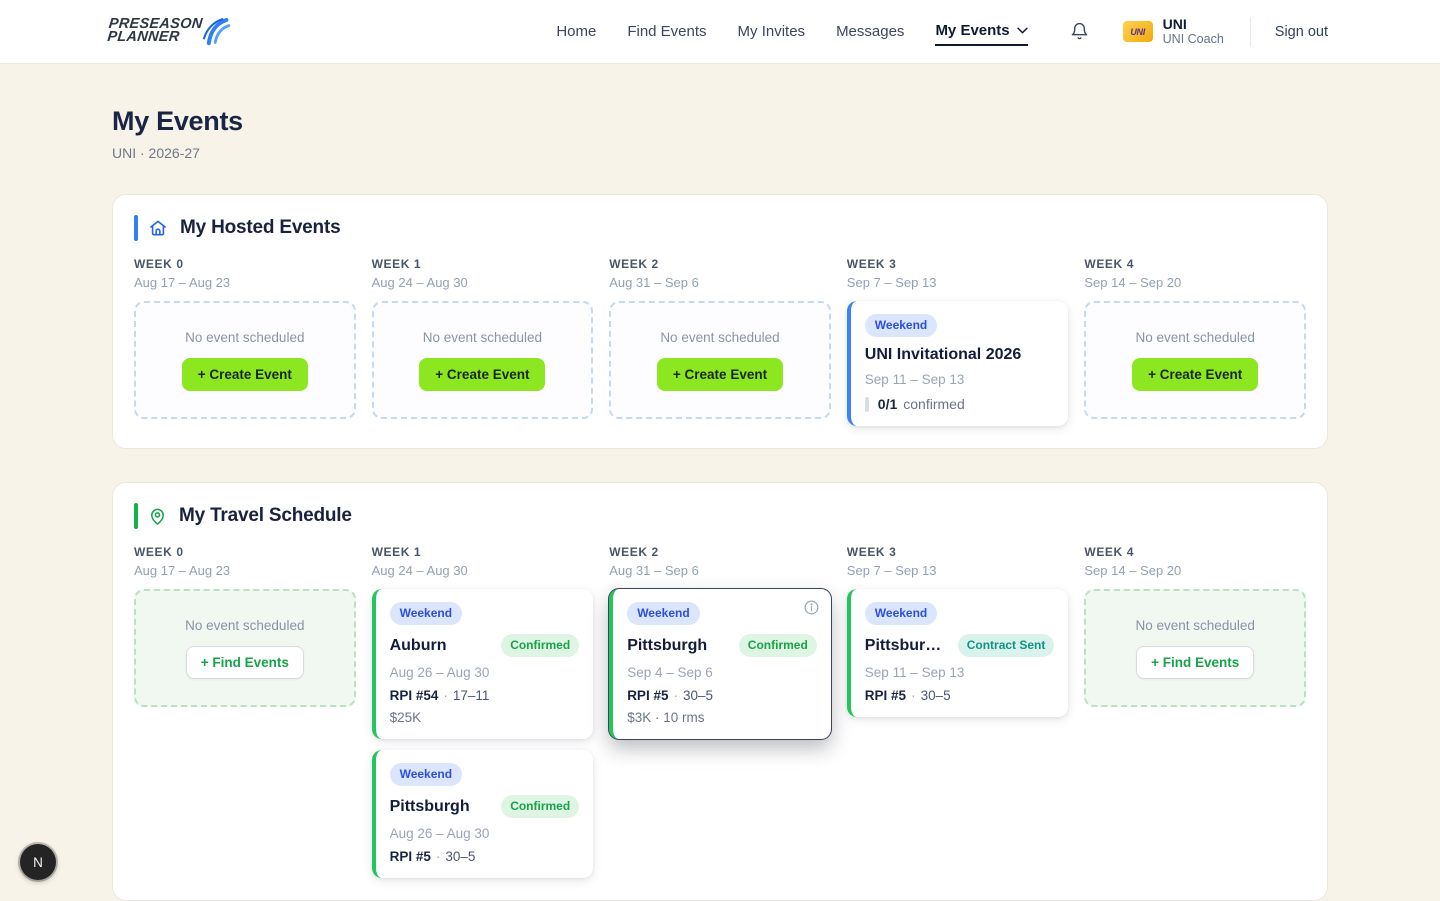 Image resolution: width=1440 pixels, height=901 pixels. What do you see at coordinates (943, 355) in the screenshot?
I see `event-title: UNI Invitational 2026` at bounding box center [943, 355].